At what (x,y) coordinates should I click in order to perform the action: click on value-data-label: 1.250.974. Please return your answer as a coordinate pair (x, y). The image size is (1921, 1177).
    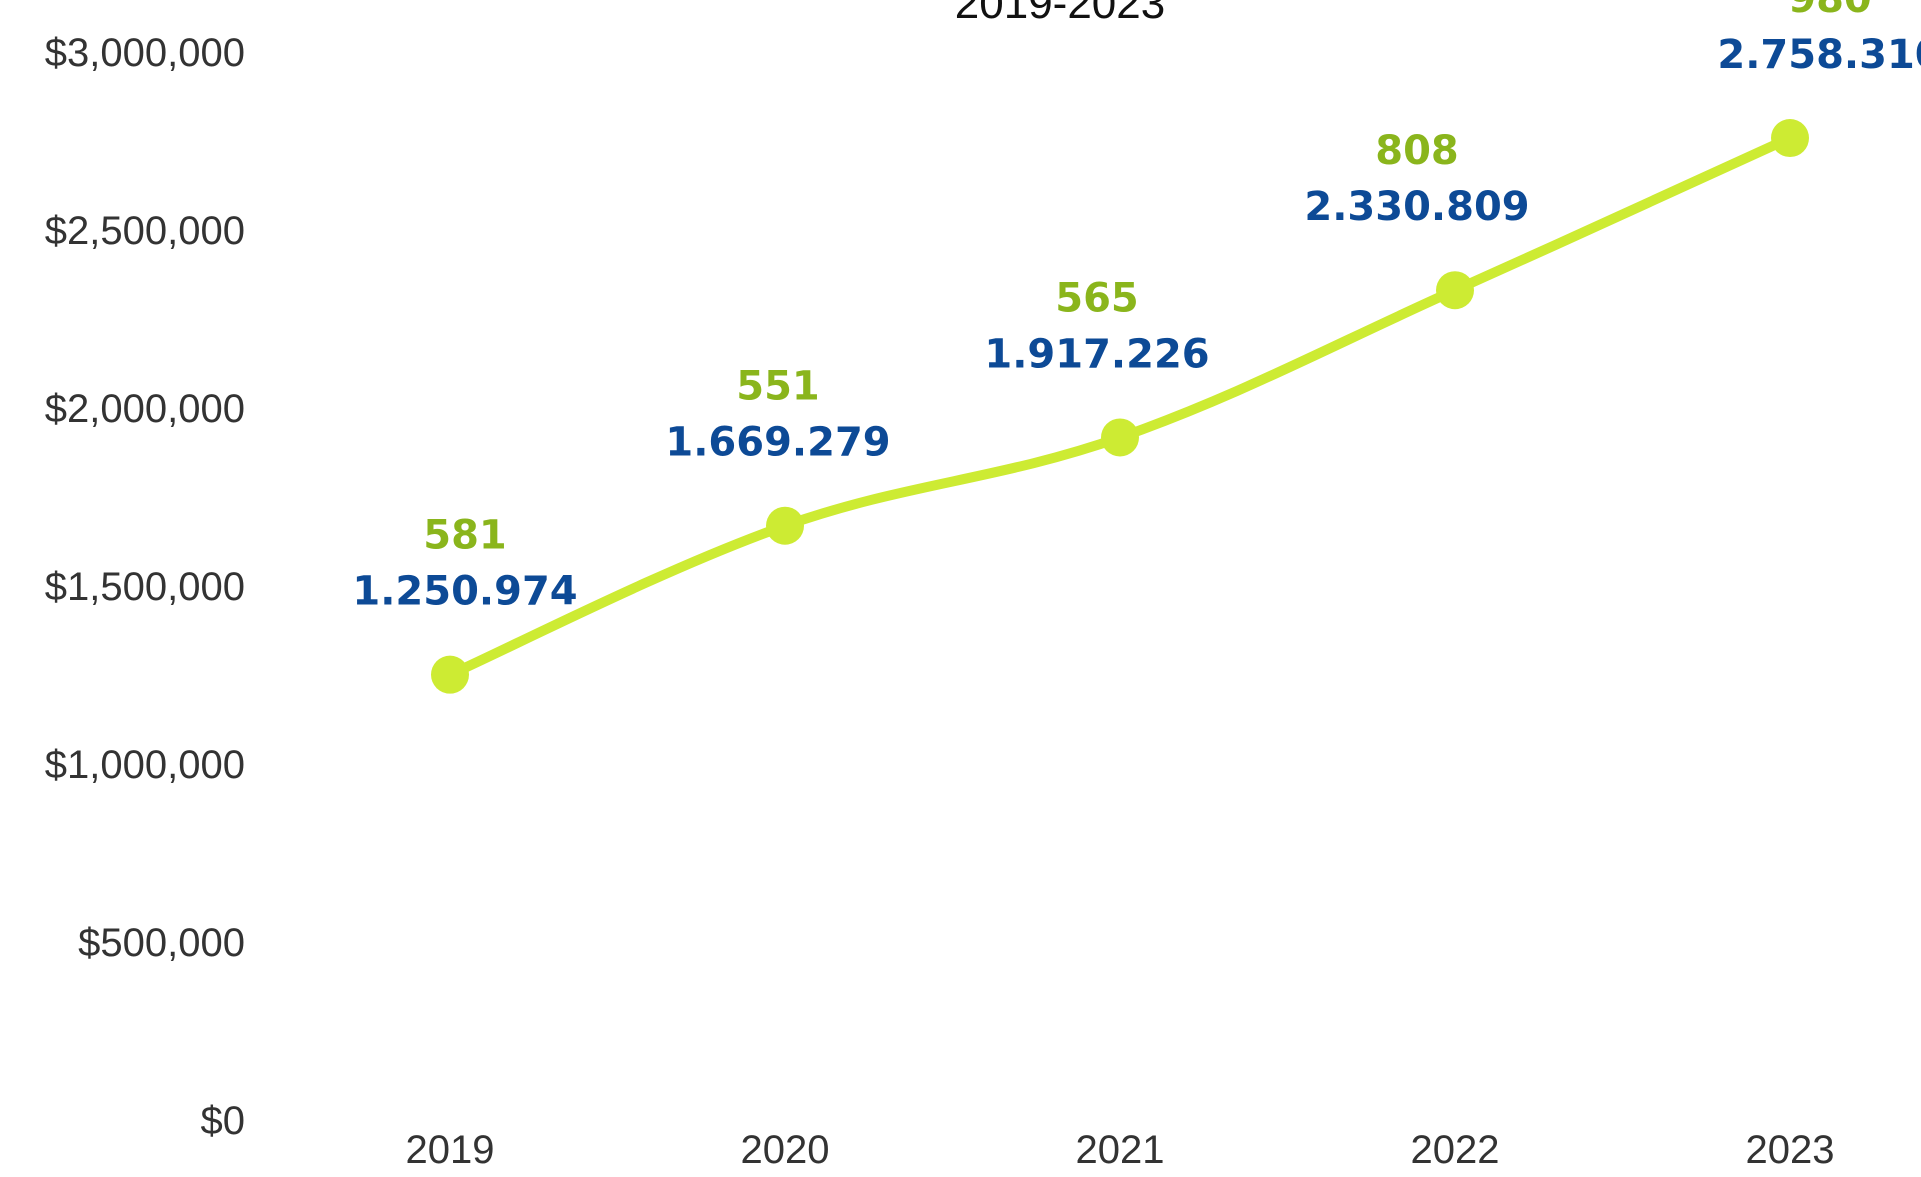
    Looking at the image, I should click on (464, 592).